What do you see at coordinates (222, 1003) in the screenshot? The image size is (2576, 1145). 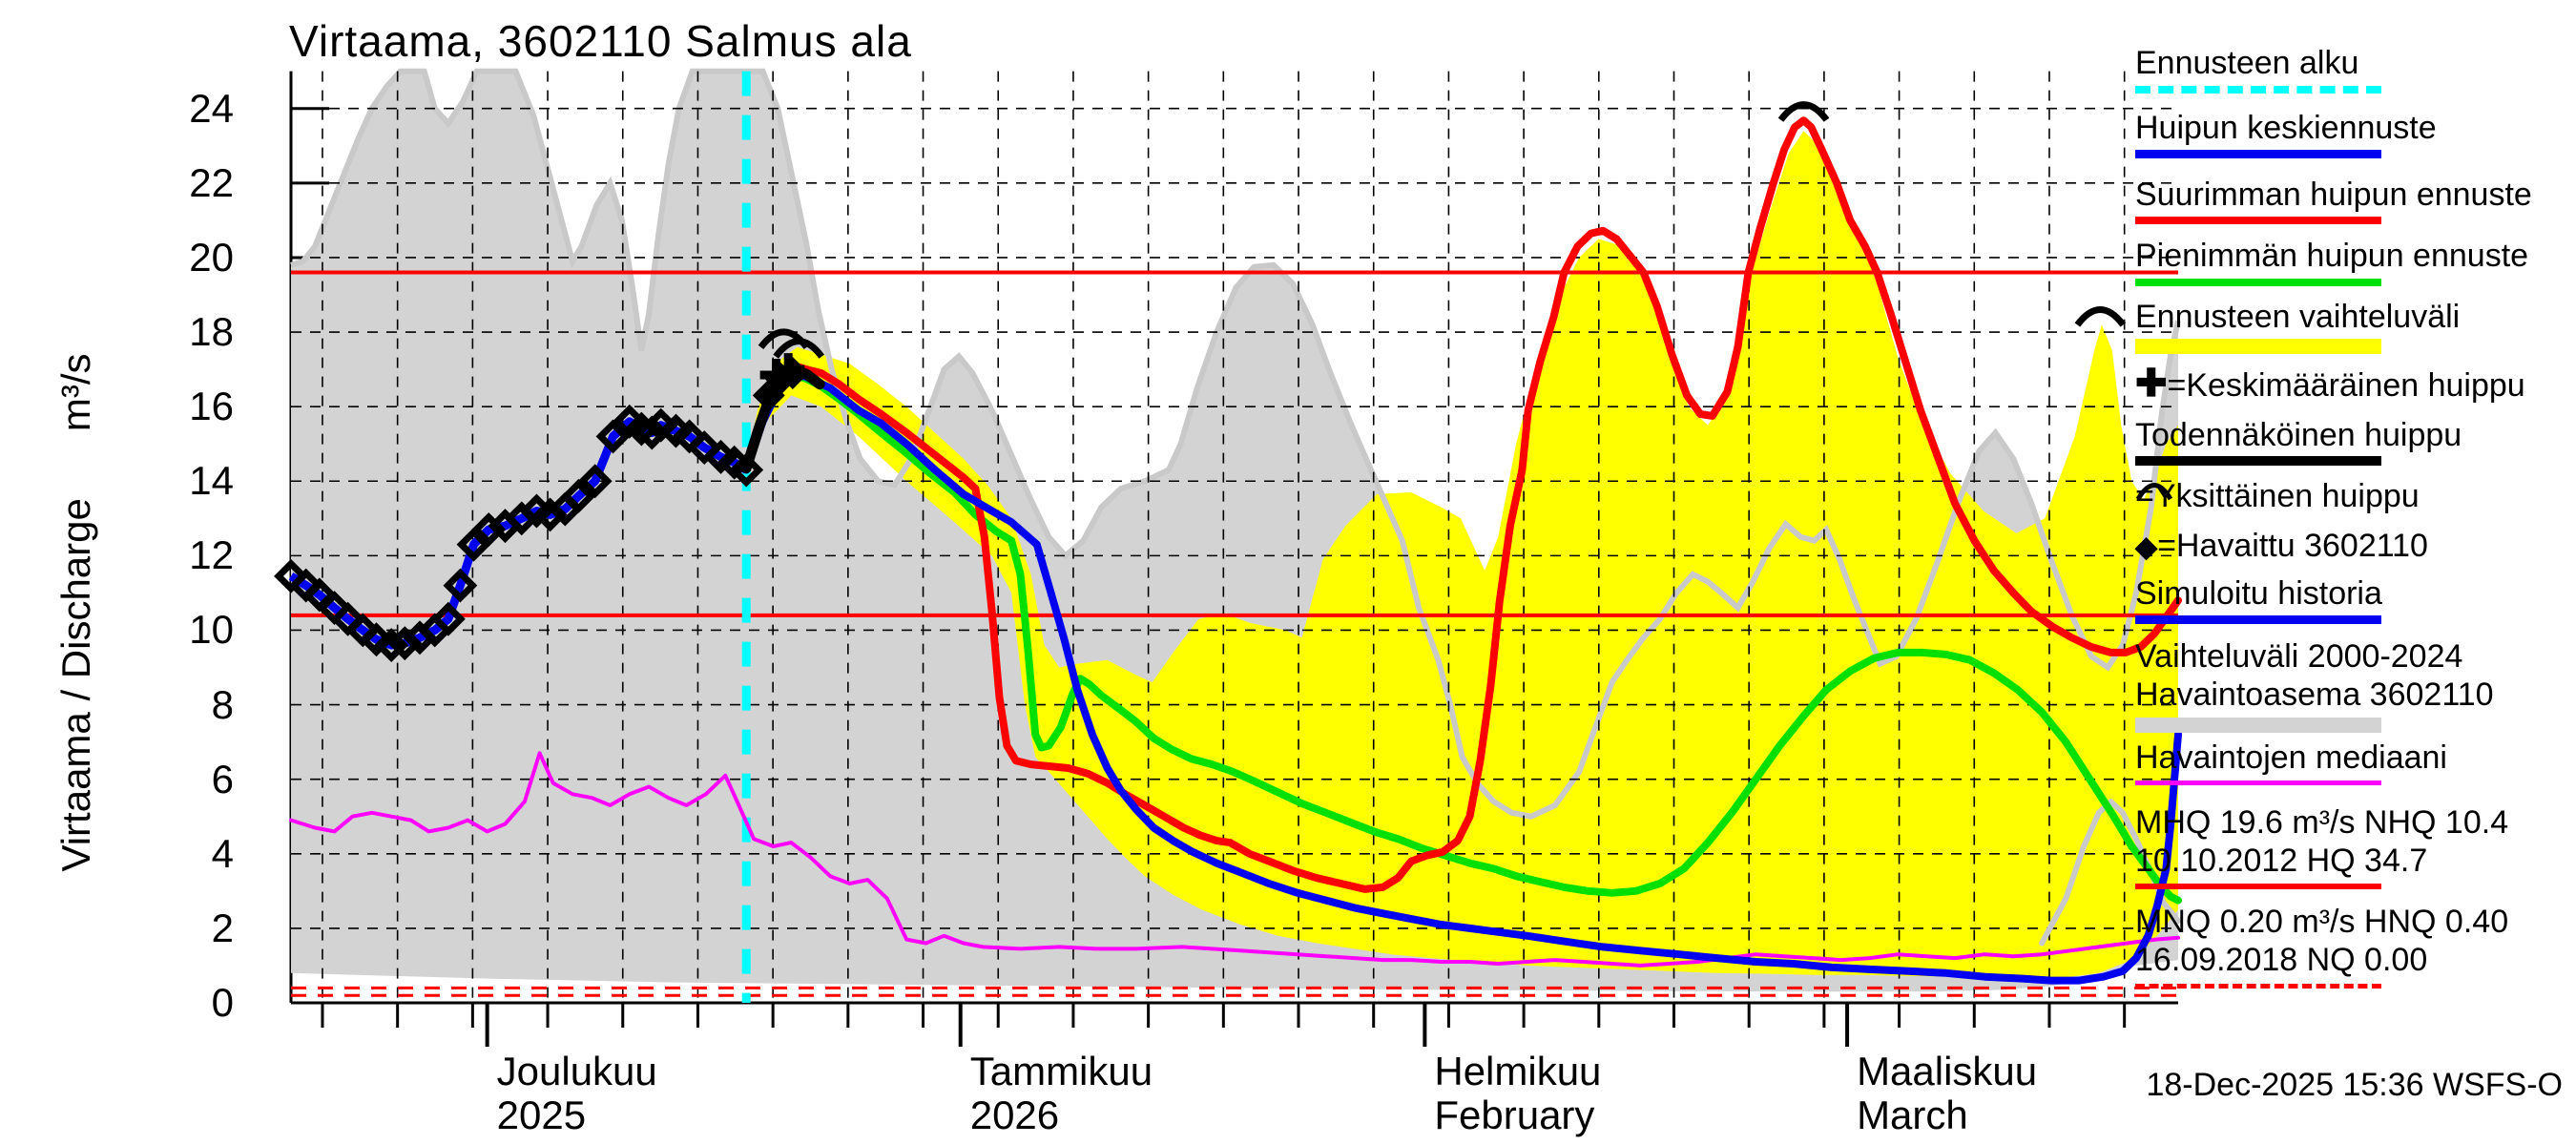 I see `y-tick-label: 0` at bounding box center [222, 1003].